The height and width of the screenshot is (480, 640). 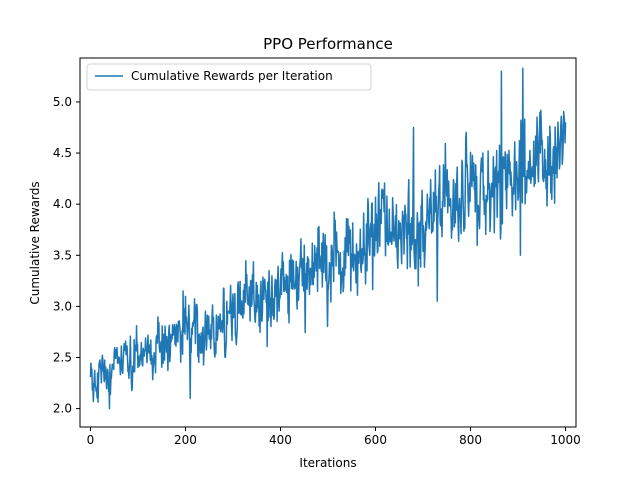 What do you see at coordinates (327, 463) in the screenshot?
I see `x-axis-label: Iterations` at bounding box center [327, 463].